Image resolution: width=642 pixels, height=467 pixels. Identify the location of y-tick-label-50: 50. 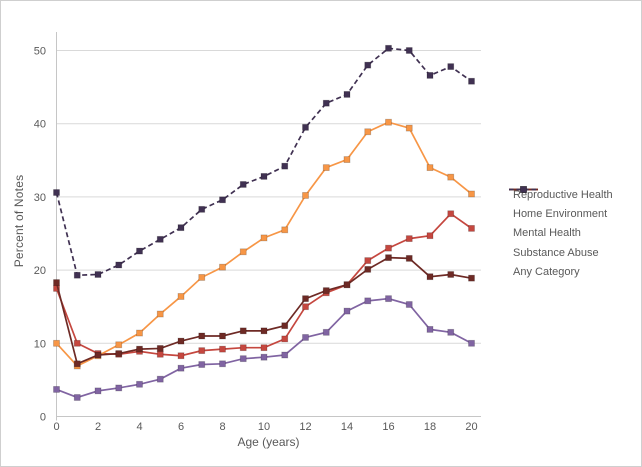
(40, 52).